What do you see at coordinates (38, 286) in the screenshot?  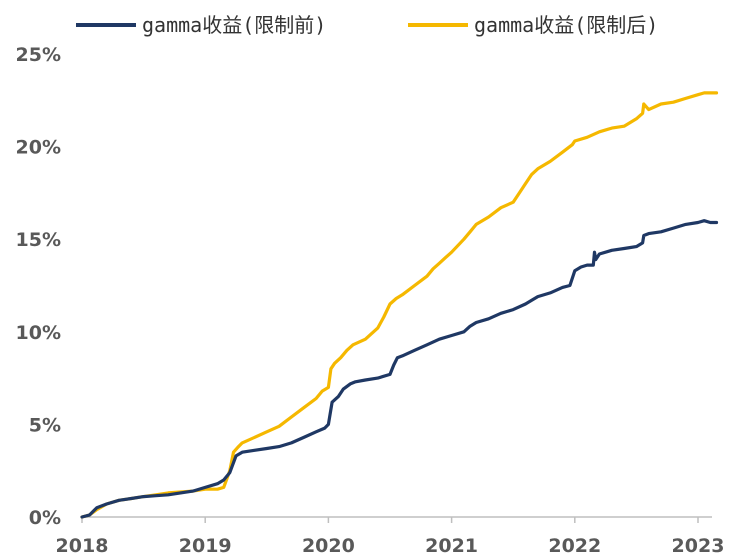 I see `y-axis: 0% 5% 10% 15% 20% 25%` at bounding box center [38, 286].